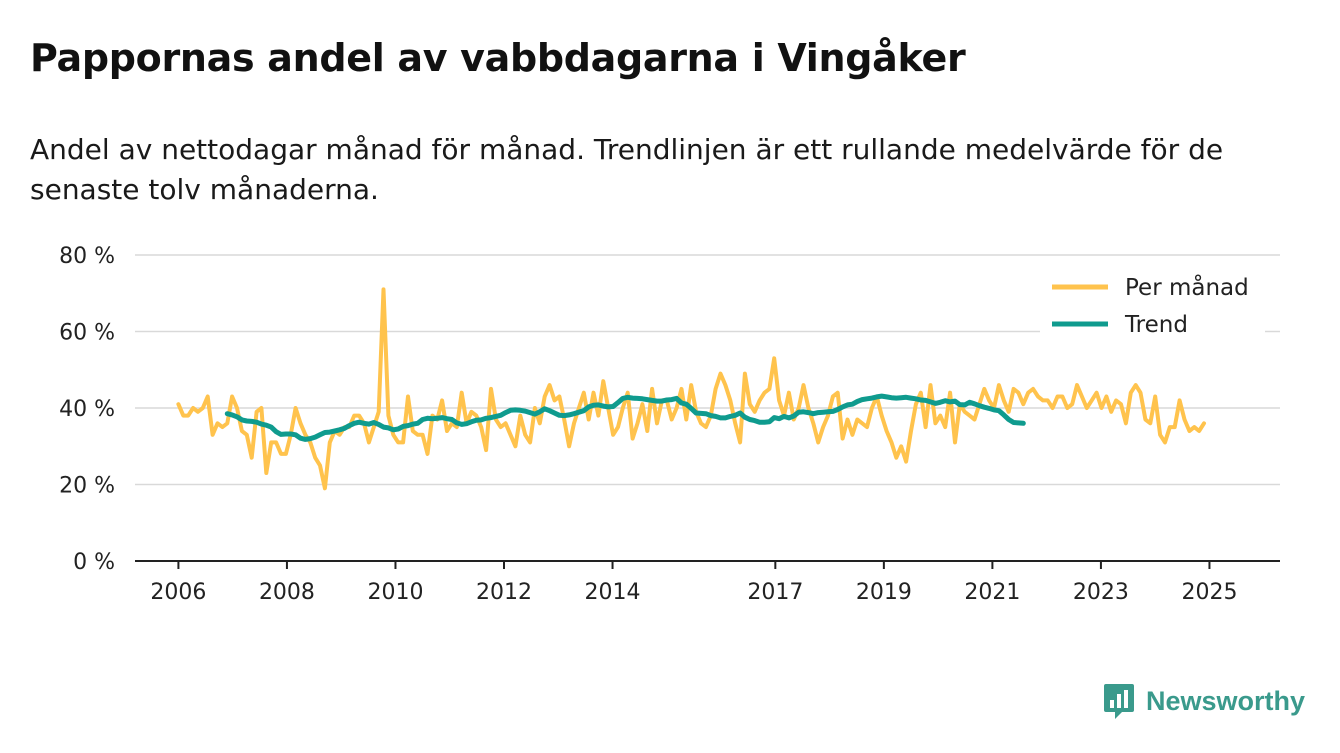 The height and width of the screenshot is (753, 1340). What do you see at coordinates (87, 486) in the screenshot?
I see `y-tick-label: 20 %` at bounding box center [87, 486].